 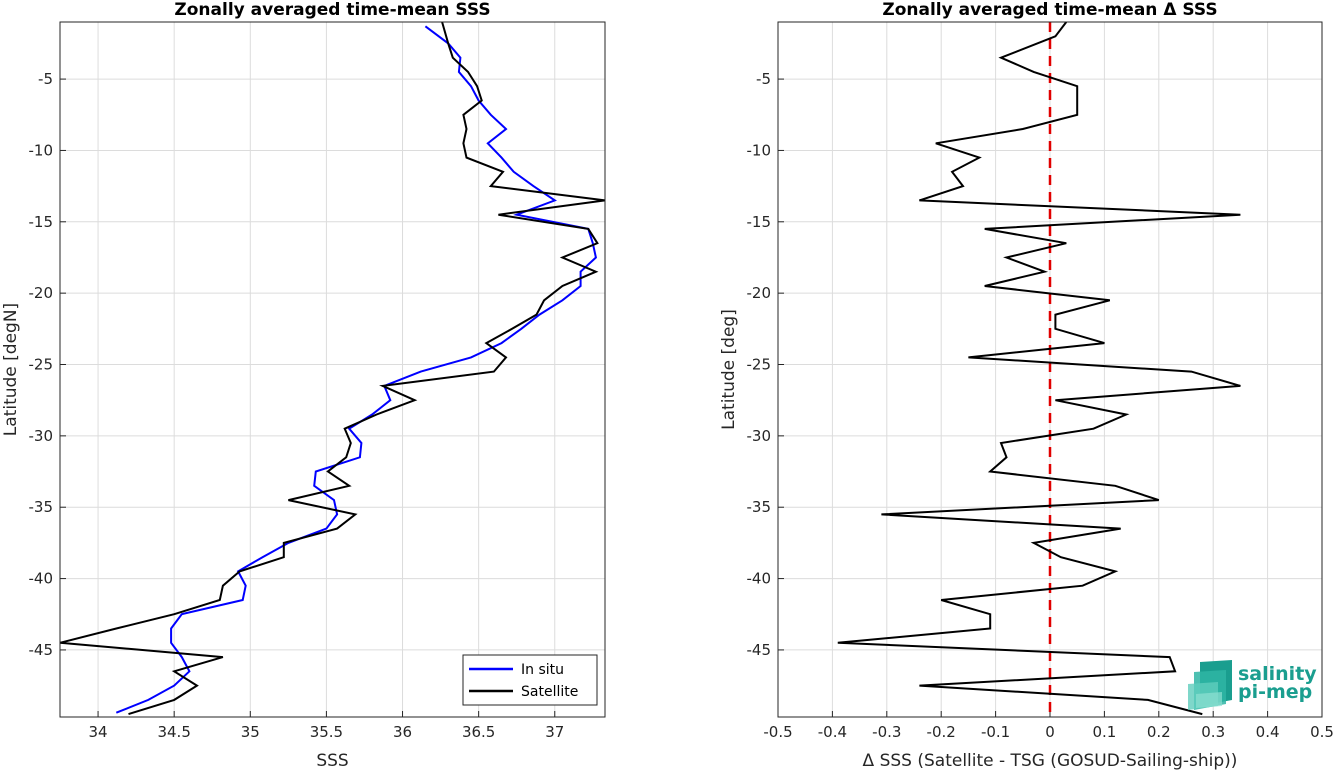 What do you see at coordinates (173, 732) in the screenshot?
I see `x-tick-label: 34.5` at bounding box center [173, 732].